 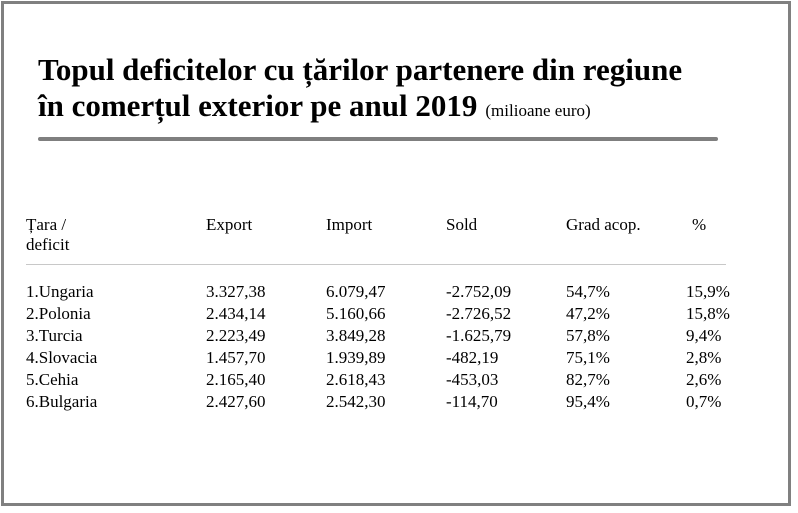 What do you see at coordinates (472, 401) in the screenshot?
I see `cell-sold: -114,70` at bounding box center [472, 401].